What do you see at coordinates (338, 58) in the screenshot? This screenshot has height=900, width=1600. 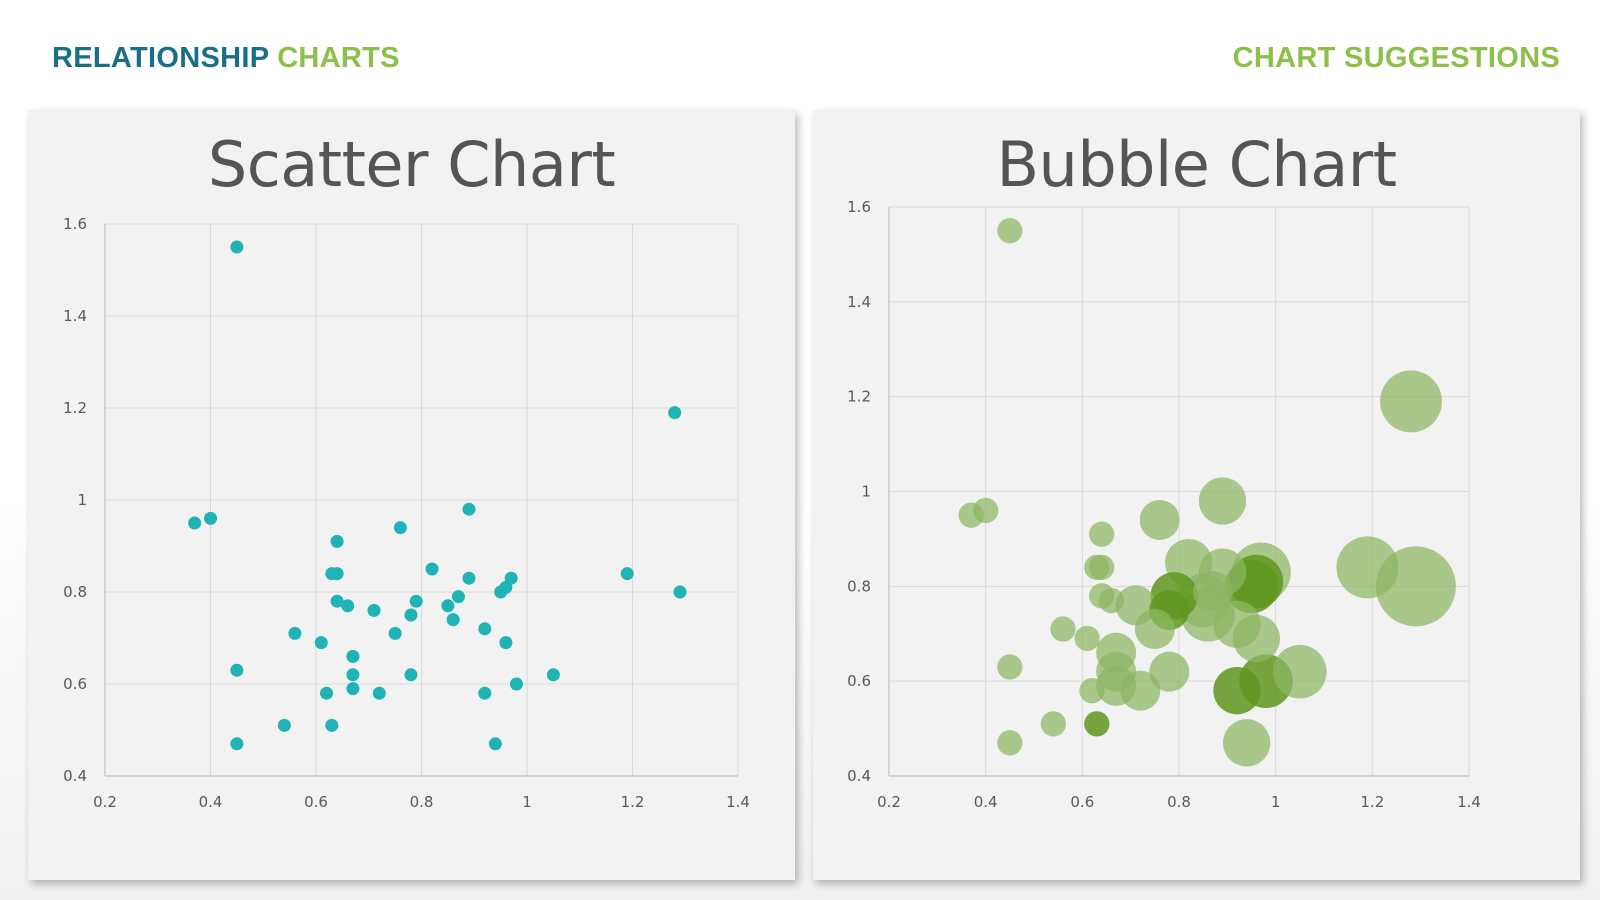 I see `header-word-charts: CHARTS` at bounding box center [338, 58].